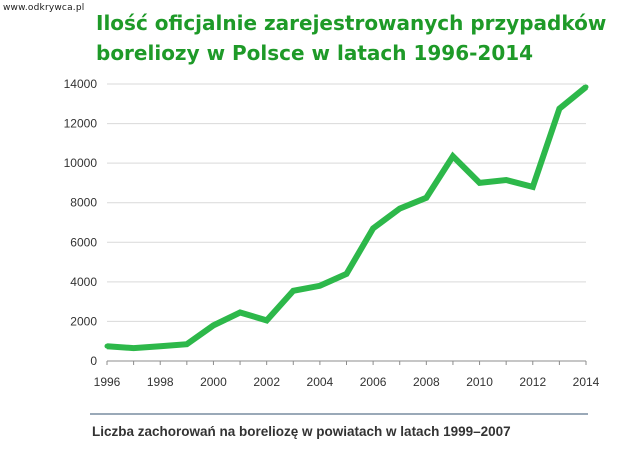  I want to click on y-tick-label: 4000, so click(83, 282).